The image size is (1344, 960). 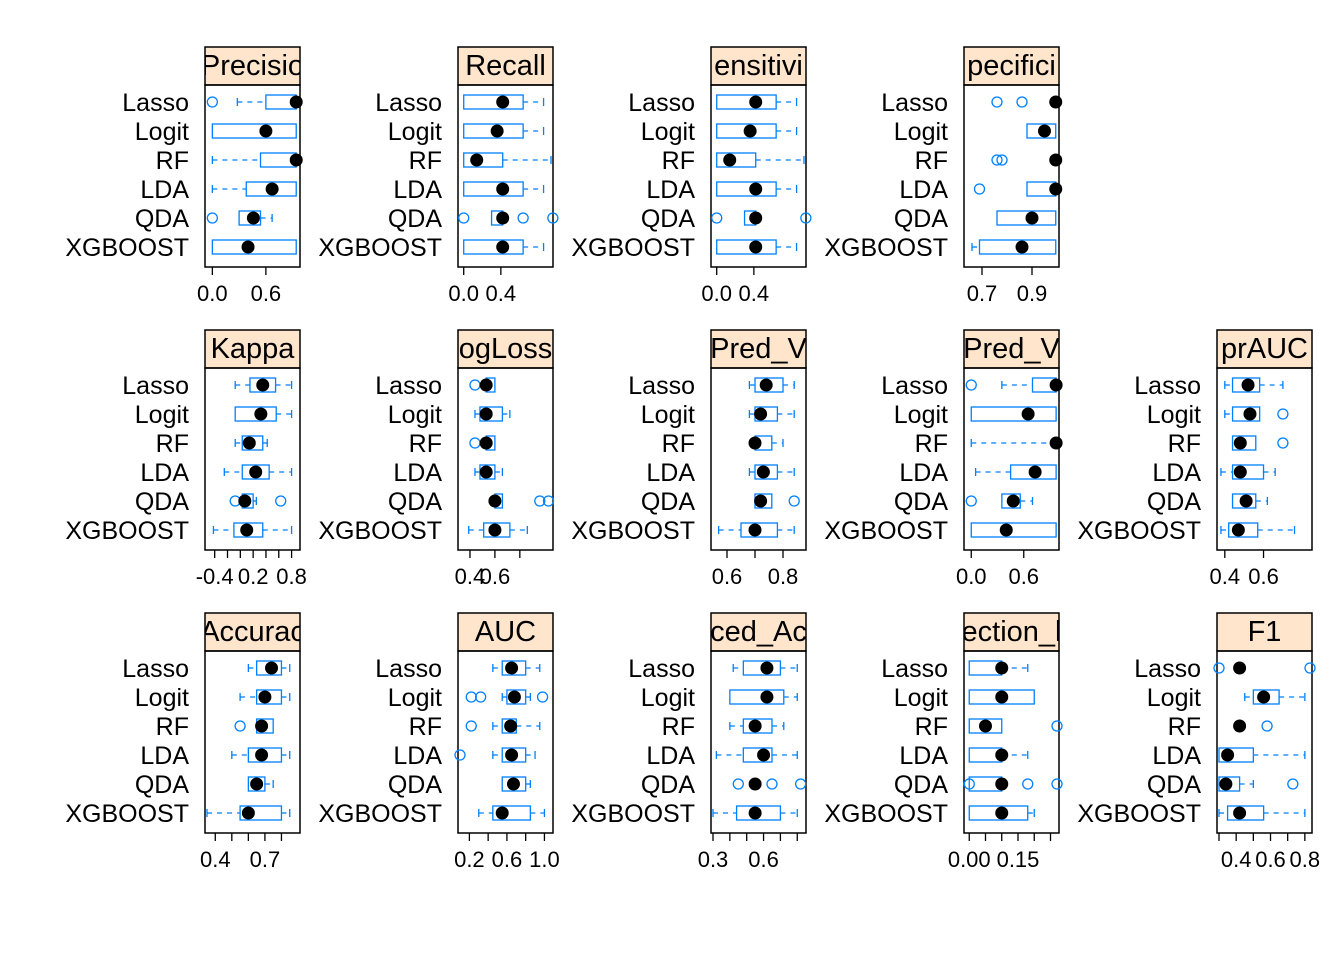 I want to click on tick-label: 0.0, so click(x=971, y=576).